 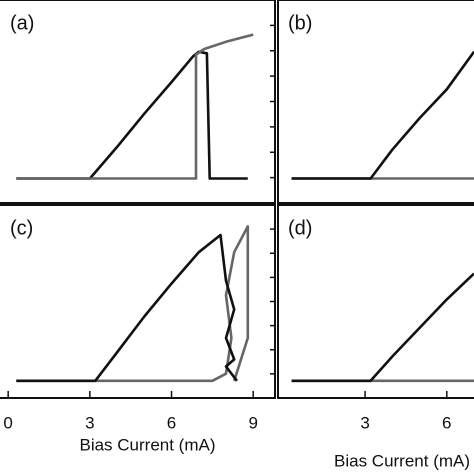 What do you see at coordinates (252, 422) in the screenshot?
I see `x-tick-label: 9` at bounding box center [252, 422].